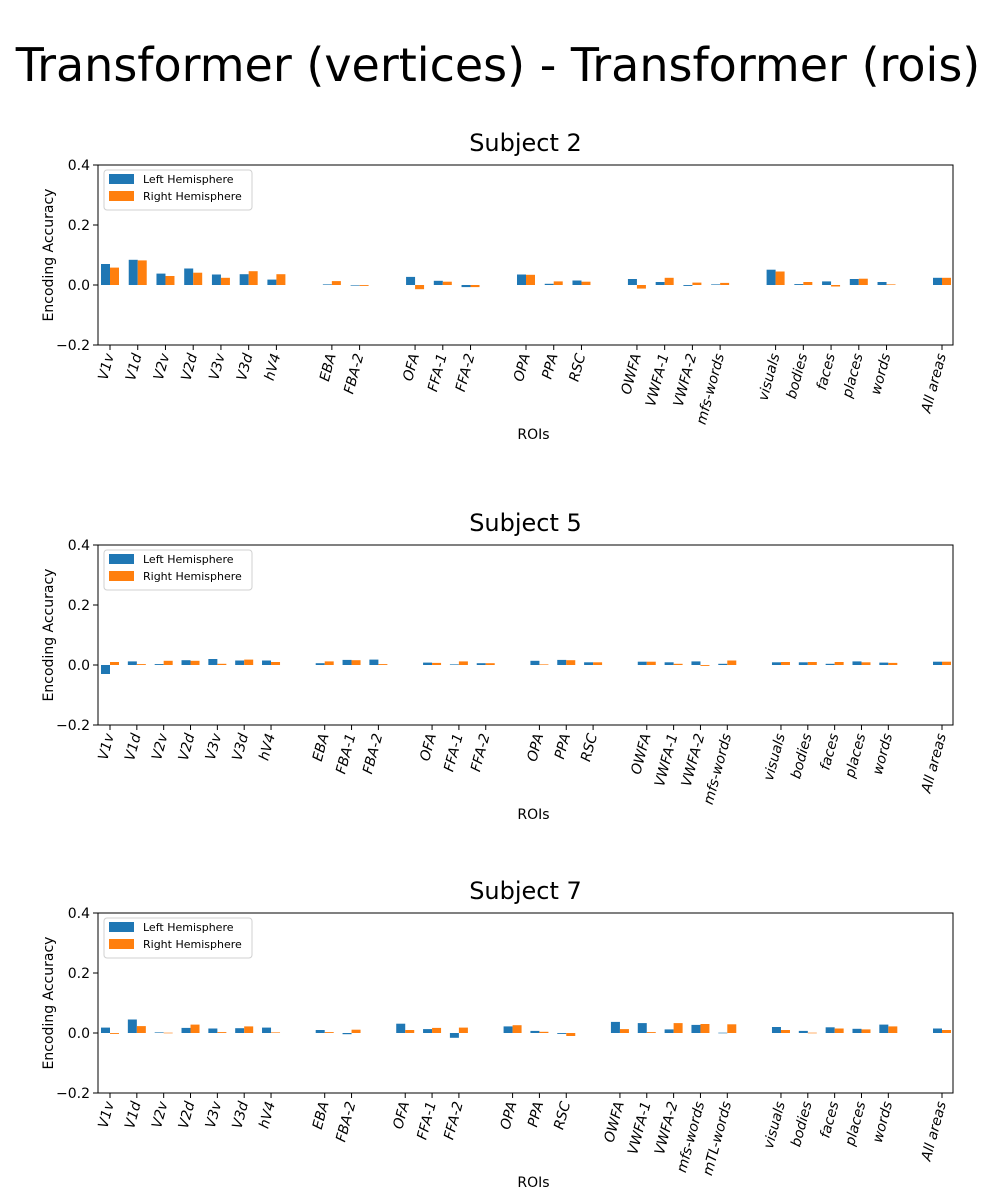 This screenshot has width=996, height=1199. Describe the element at coordinates (562, 662) in the screenshot. I see `bar-left-ppa` at that location.